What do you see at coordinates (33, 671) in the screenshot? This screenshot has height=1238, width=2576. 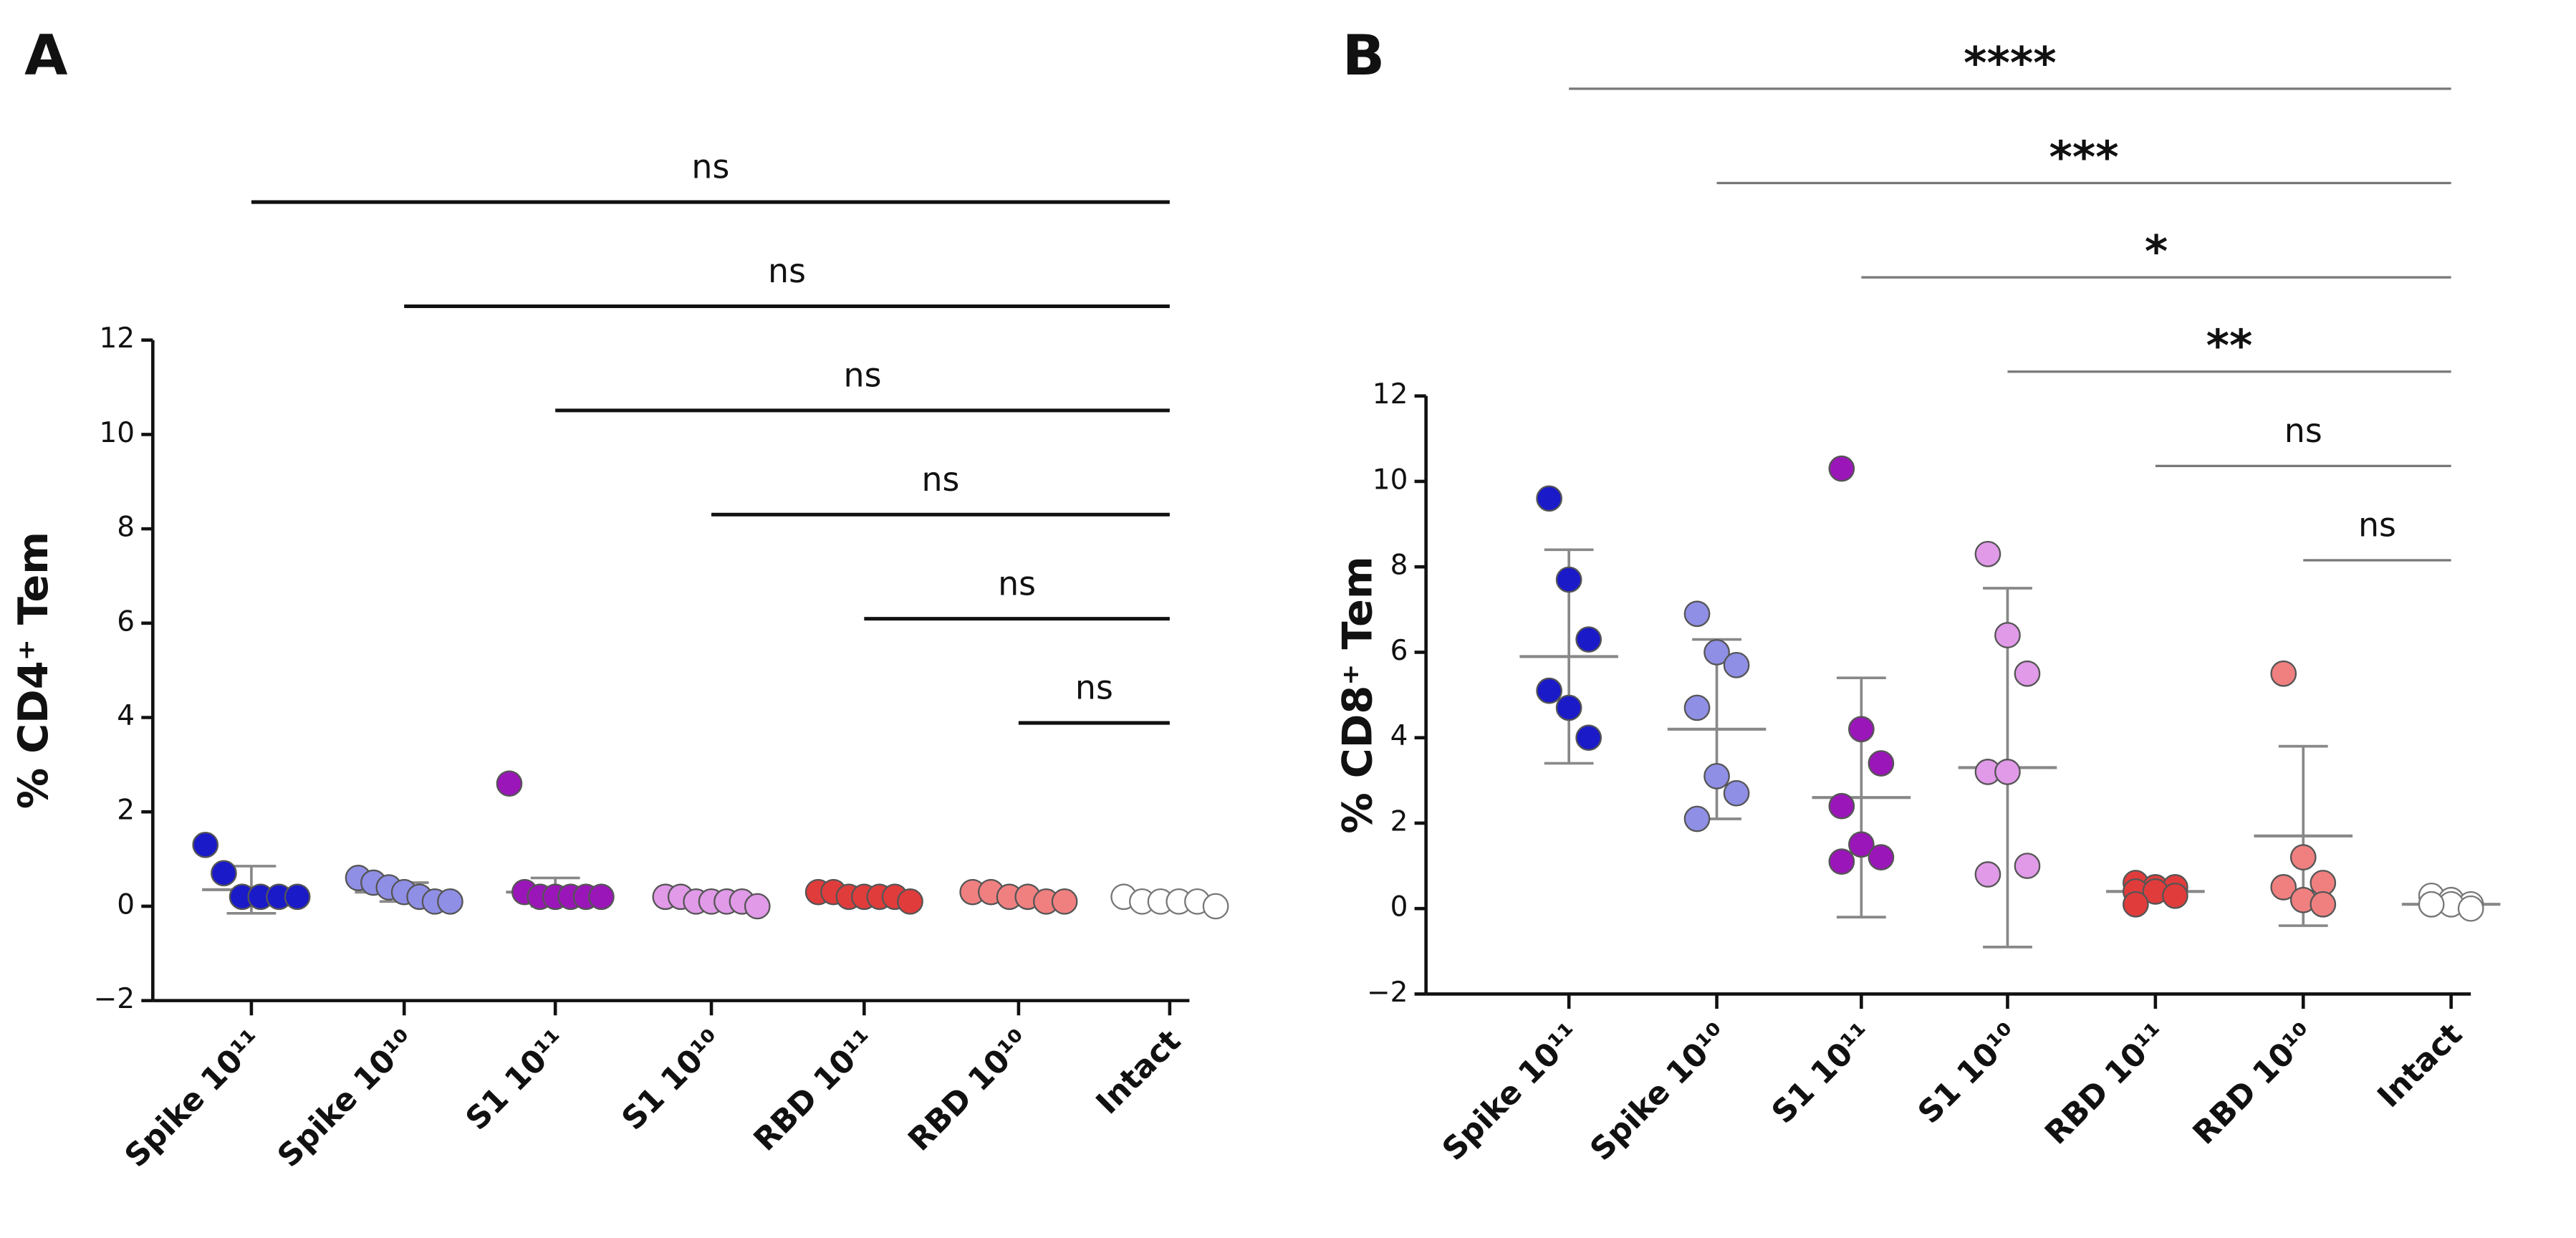 I see `y-axis-label: % CD4⁺ Tem` at bounding box center [33, 671].